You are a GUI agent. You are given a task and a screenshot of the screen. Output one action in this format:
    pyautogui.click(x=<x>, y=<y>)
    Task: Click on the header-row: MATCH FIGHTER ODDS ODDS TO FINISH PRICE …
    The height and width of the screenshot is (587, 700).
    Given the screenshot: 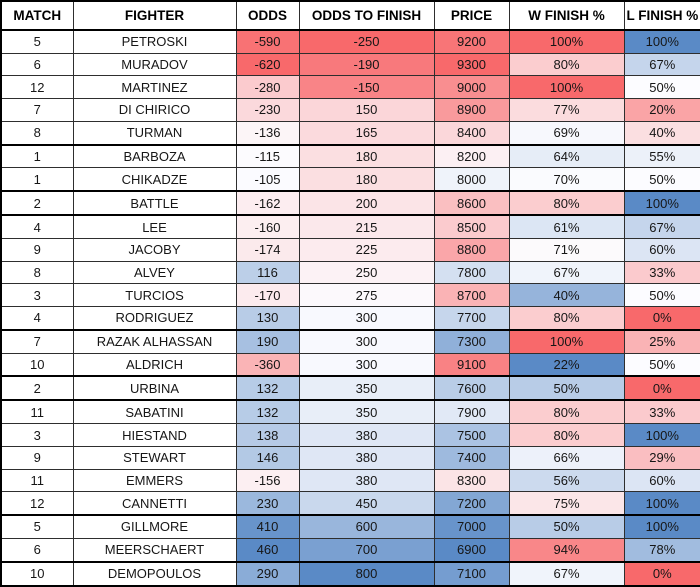 What is the action you would take?
    pyautogui.click(x=350, y=15)
    